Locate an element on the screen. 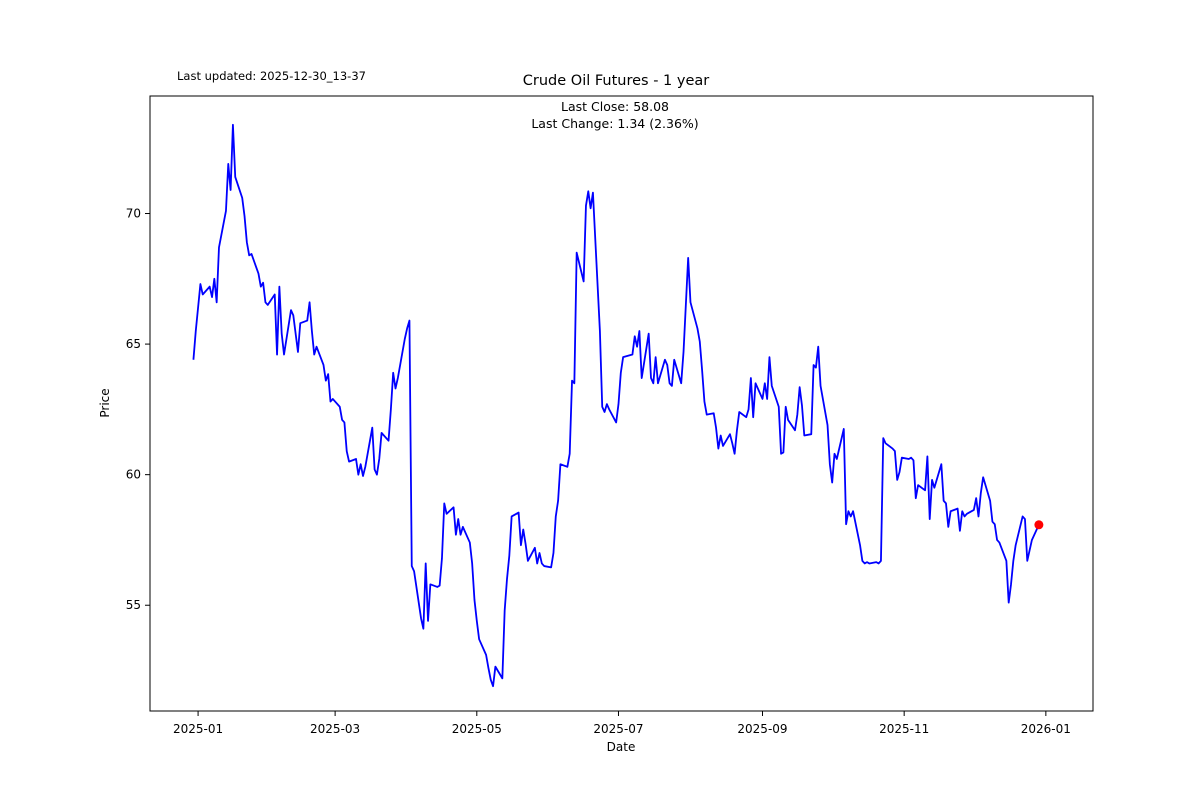 Image resolution: width=1200 pixels, height=800 pixels. y-tick-label: 70 is located at coordinates (133, 214).